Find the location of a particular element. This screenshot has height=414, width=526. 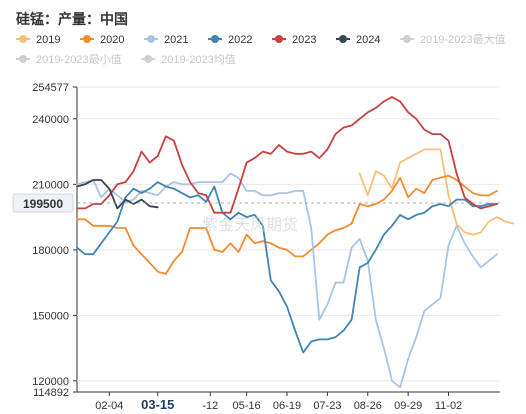

chart-title: 硅锰：产量：中国 is located at coordinates (72, 19).